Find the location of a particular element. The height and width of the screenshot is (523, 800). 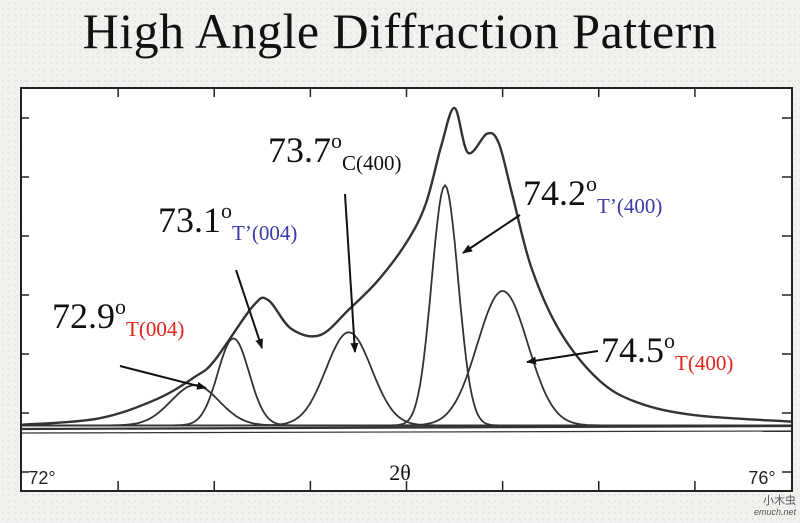

peak-label-number: 74.5 is located at coordinates (632, 350).